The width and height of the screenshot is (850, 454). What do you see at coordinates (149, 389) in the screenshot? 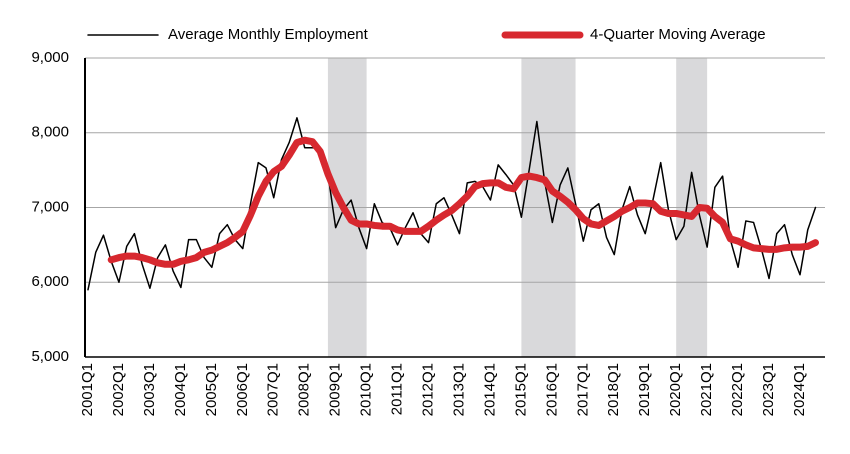
I see `x-tick-label: 2003Q1` at bounding box center [149, 389].